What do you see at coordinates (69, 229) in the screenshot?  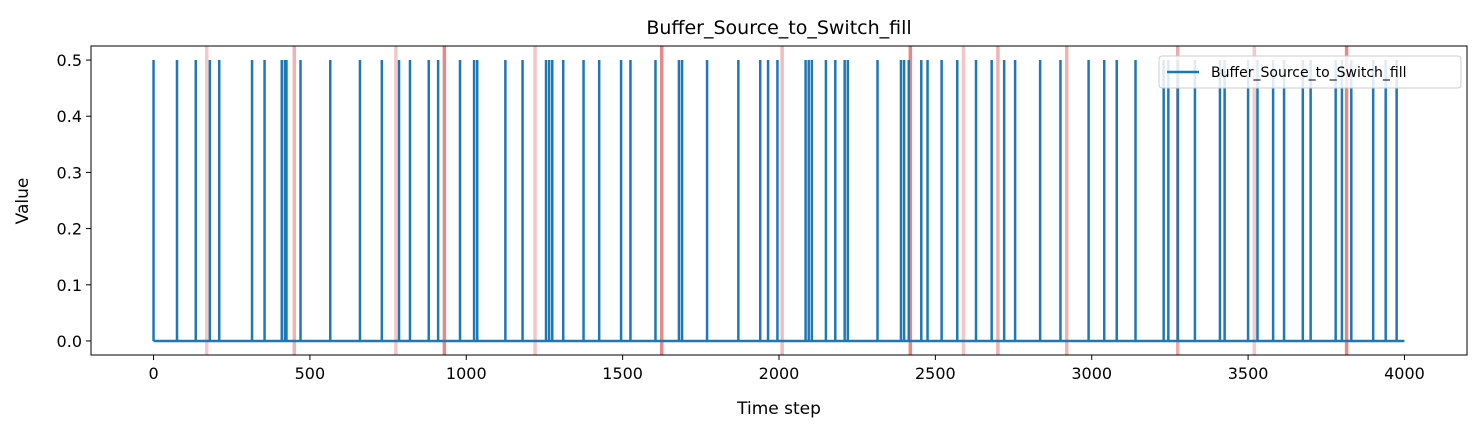 I see `y-tick-label: 0.2` at bounding box center [69, 229].